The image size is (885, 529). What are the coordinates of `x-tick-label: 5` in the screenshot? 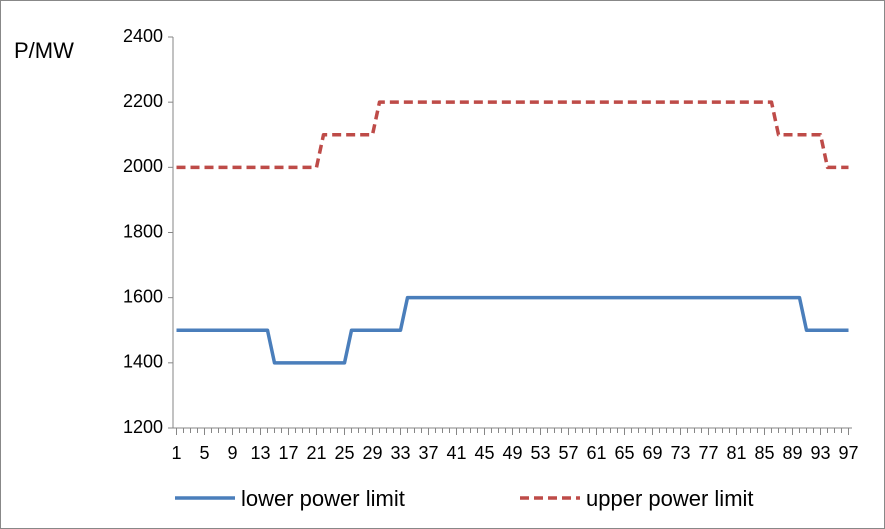 It's located at (204, 453).